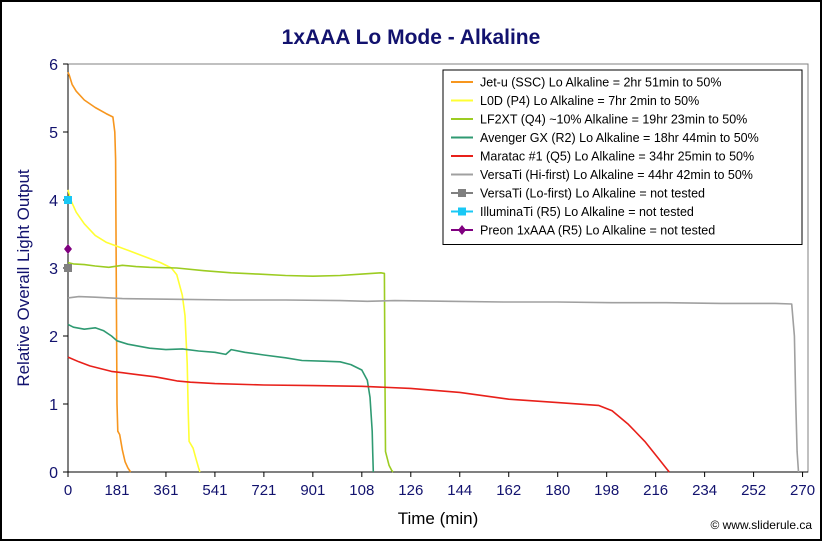 The height and width of the screenshot is (544, 822). I want to click on x-tick-label: 361, so click(165, 490).